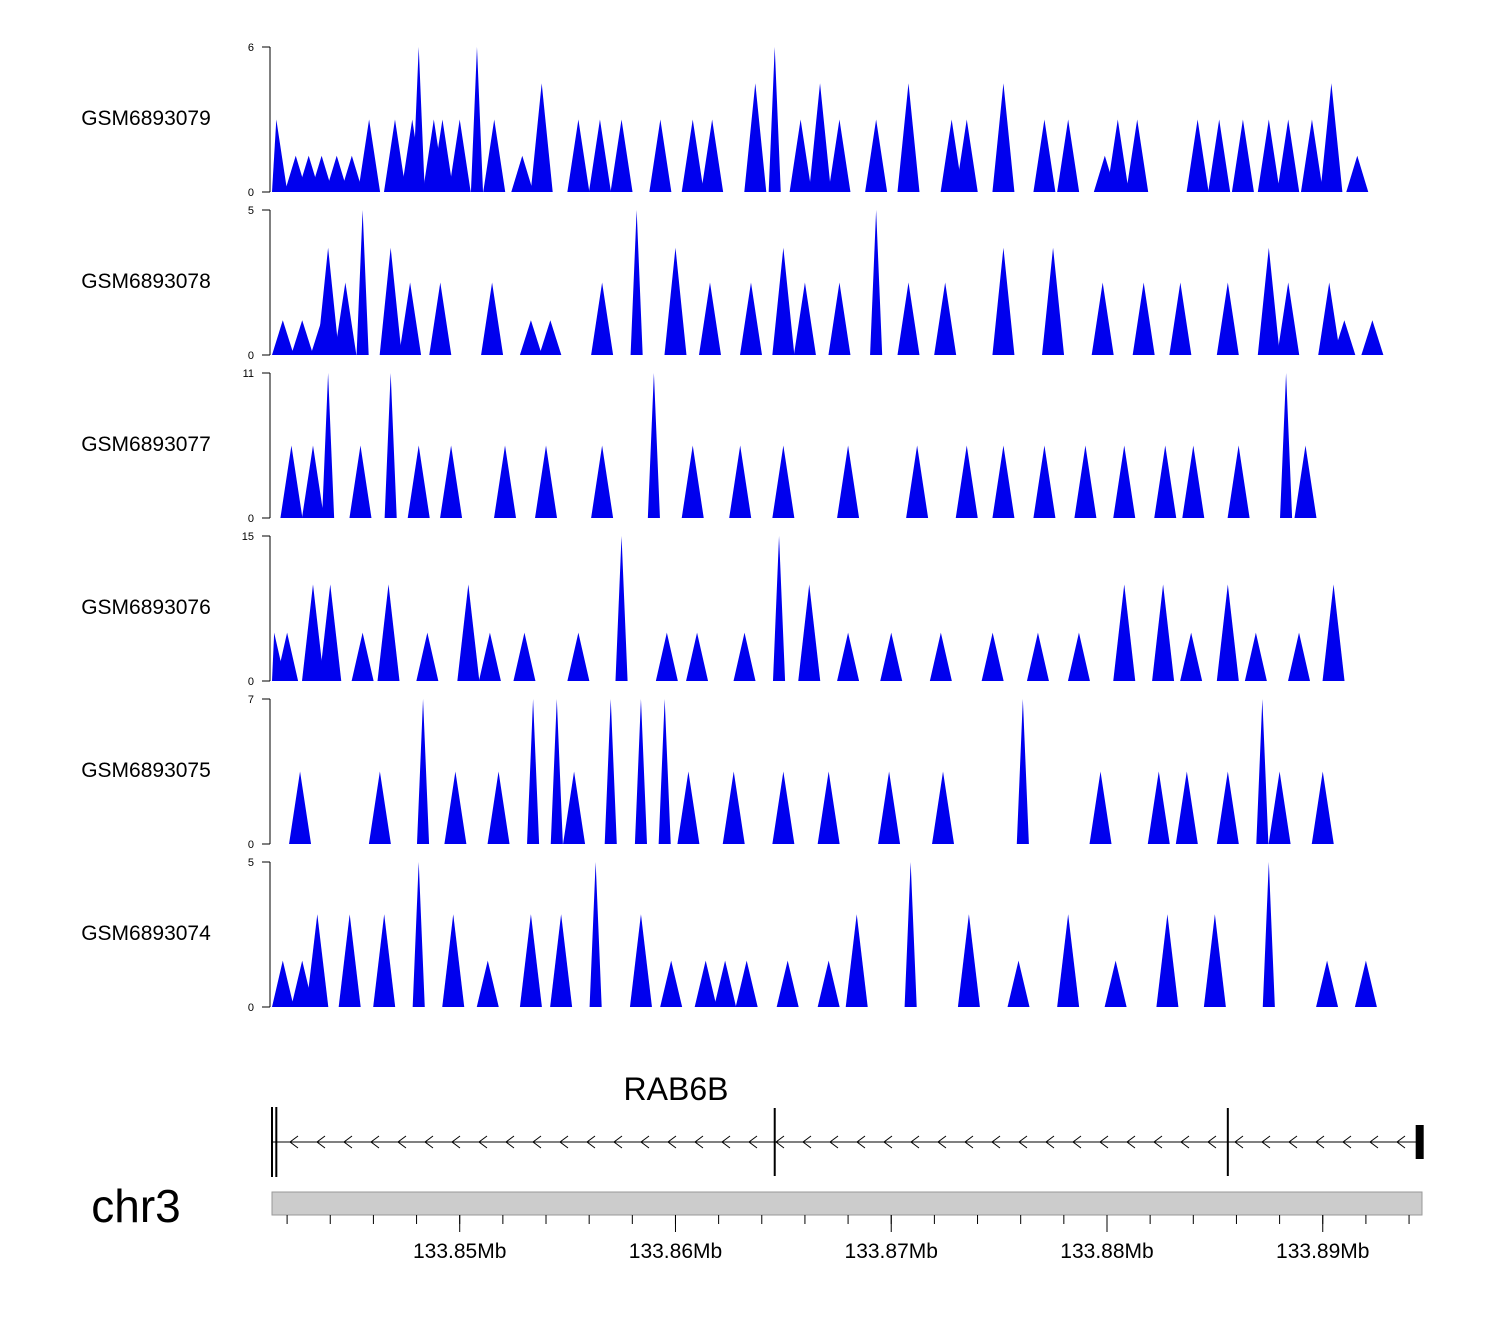 The image size is (1500, 1320). What do you see at coordinates (146, 444) in the screenshot?
I see `track-label: GSM6893077` at bounding box center [146, 444].